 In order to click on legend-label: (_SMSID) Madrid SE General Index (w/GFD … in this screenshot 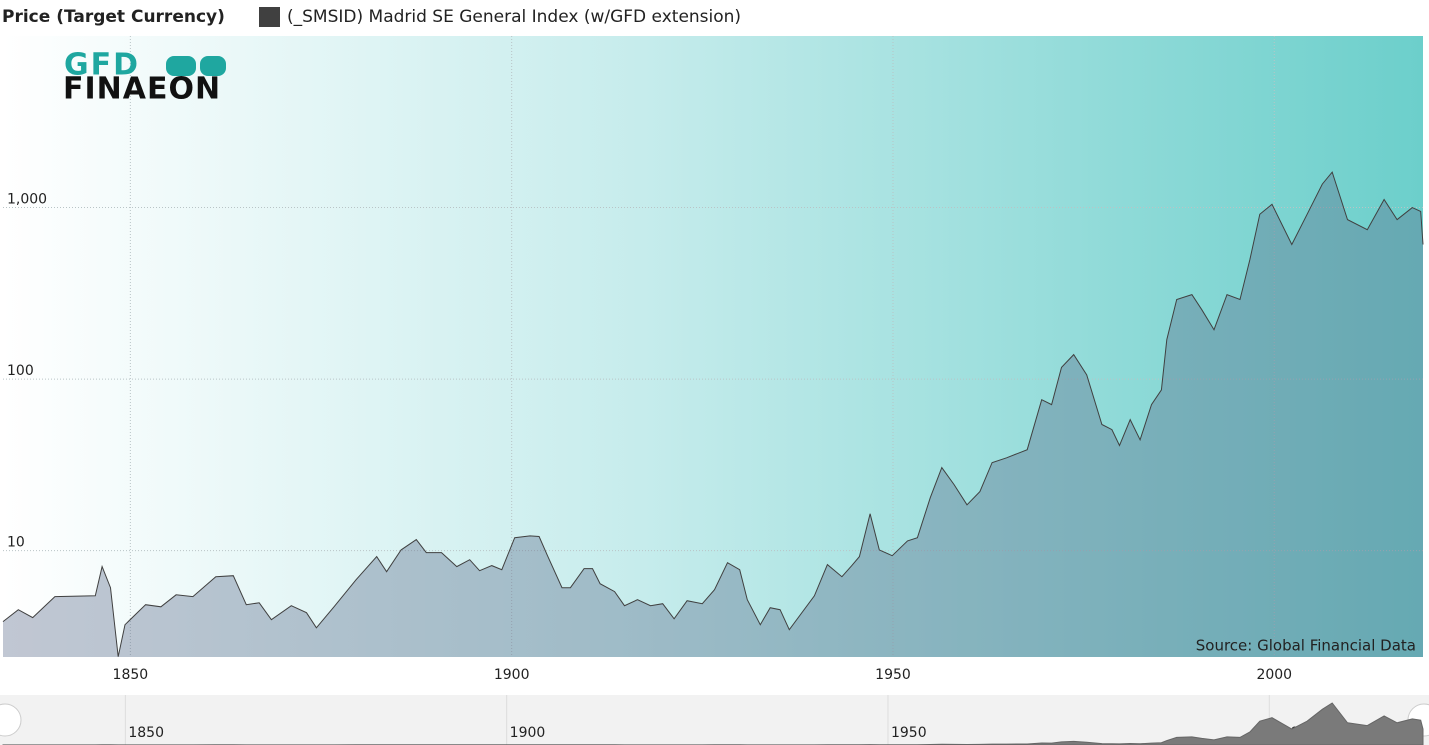, I will do `click(514, 17)`.